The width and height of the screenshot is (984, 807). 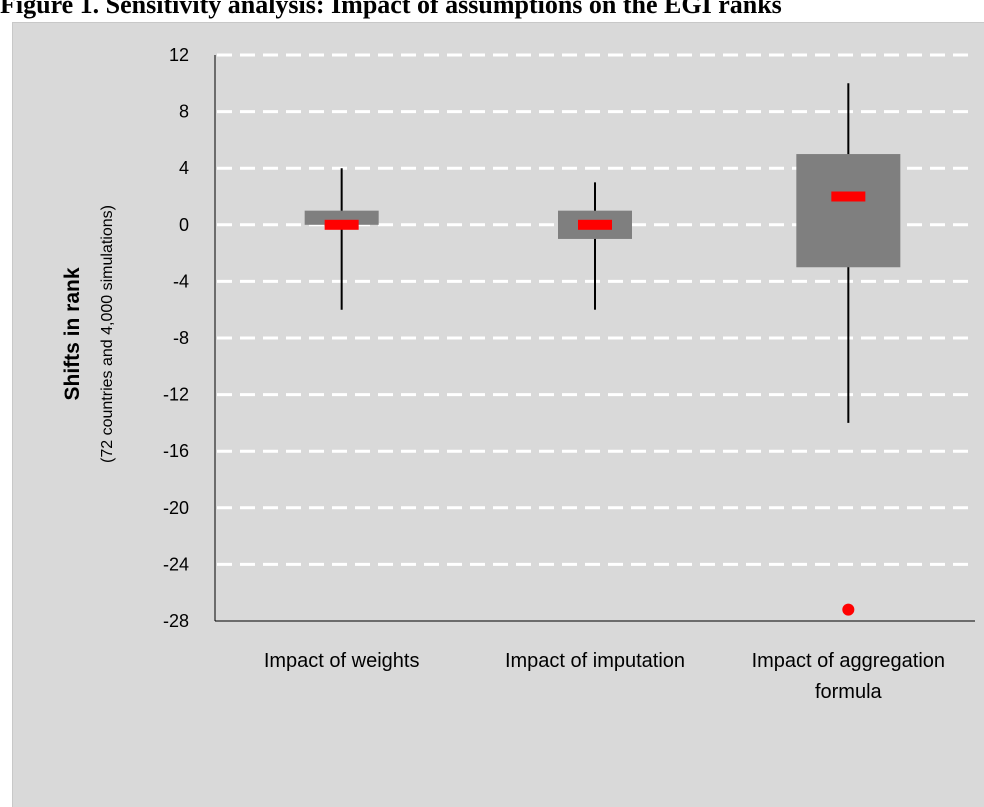 What do you see at coordinates (595, 661) in the screenshot?
I see `x-category-label: Impact of imputation` at bounding box center [595, 661].